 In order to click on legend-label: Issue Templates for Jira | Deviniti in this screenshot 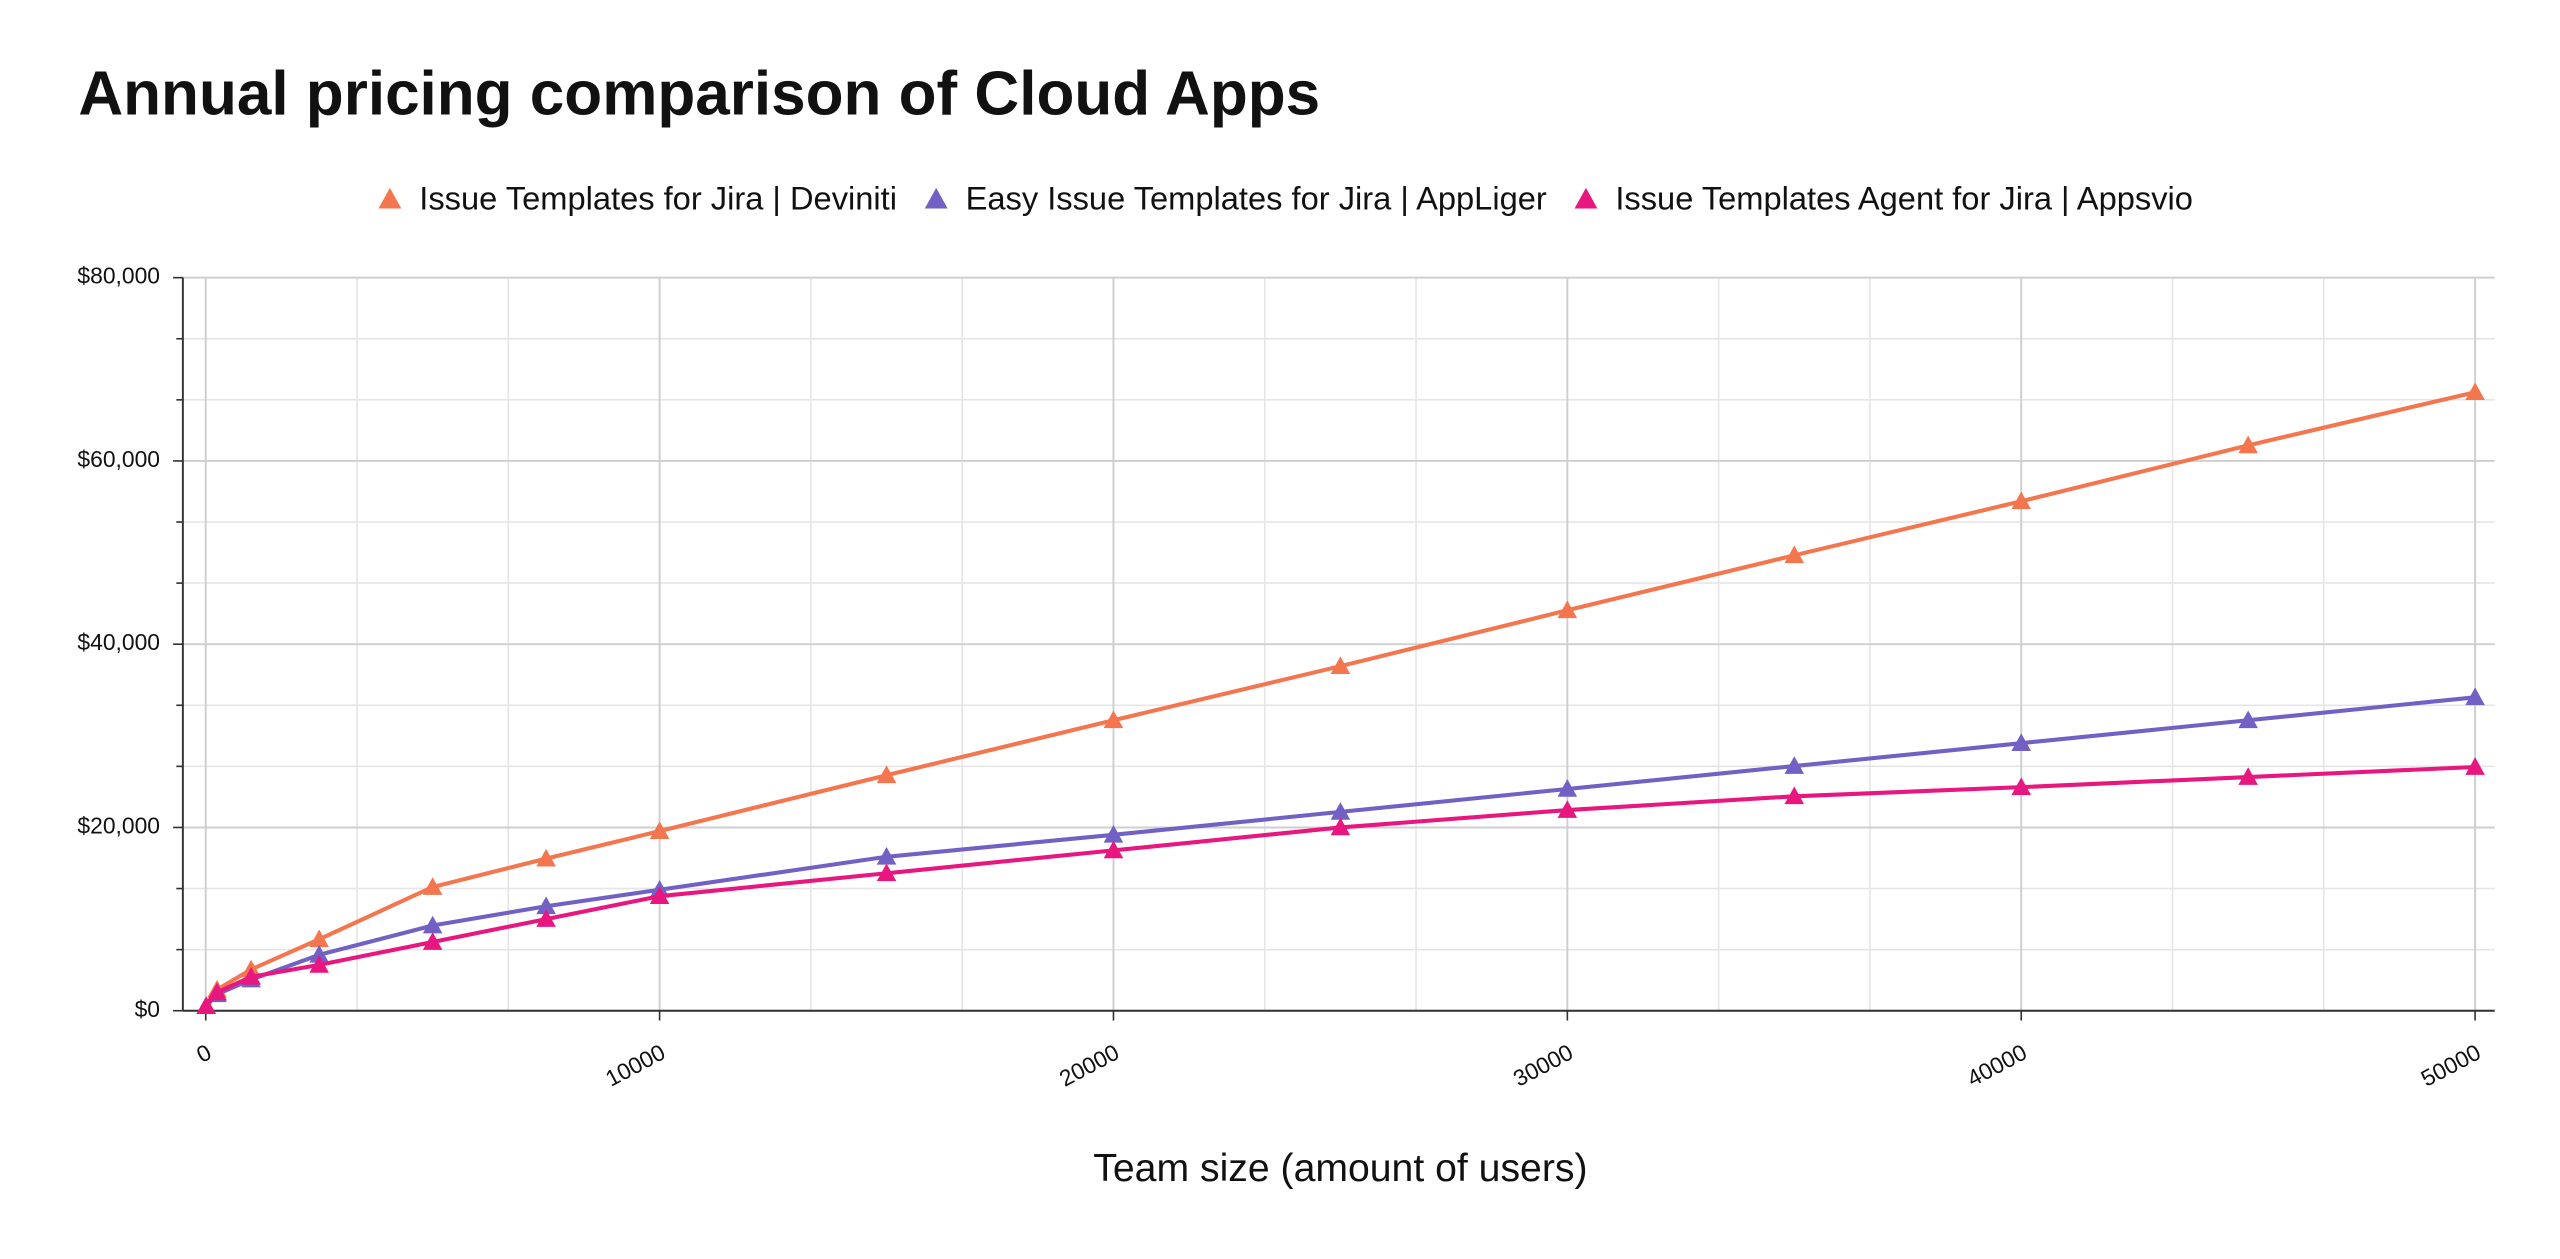, I will do `click(658, 198)`.